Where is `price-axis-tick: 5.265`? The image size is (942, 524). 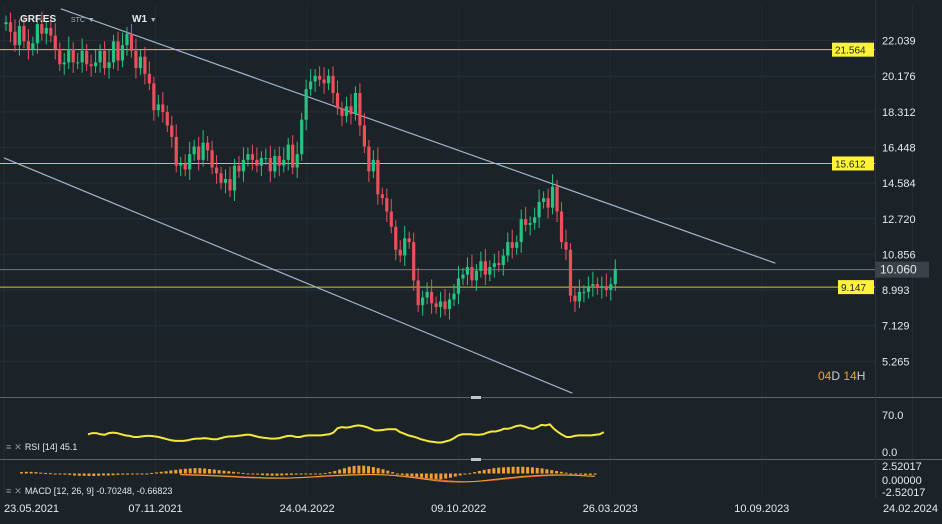
price-axis-tick: 5.265 is located at coordinates (896, 362).